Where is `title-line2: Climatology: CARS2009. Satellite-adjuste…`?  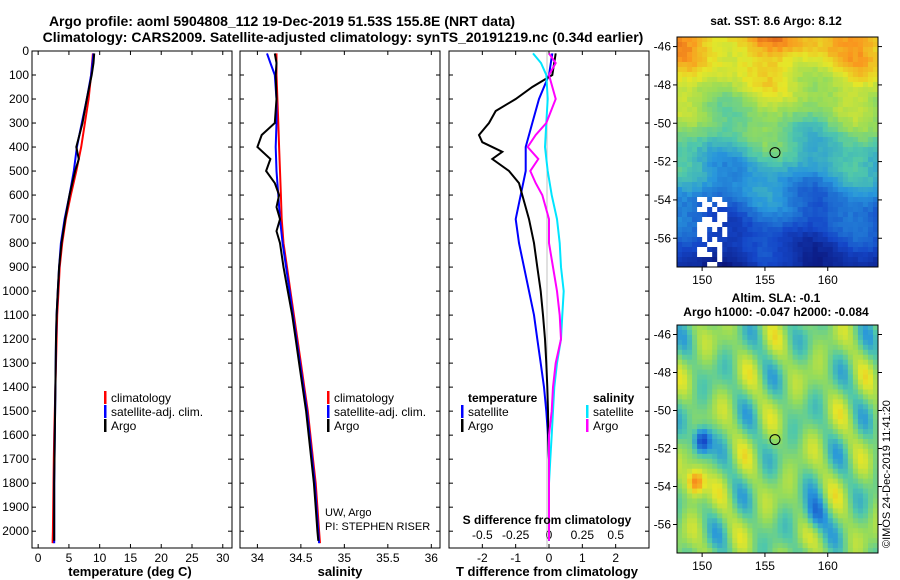
title-line2: Climatology: CARS2009. Satellite-adjuste… is located at coordinates (343, 37).